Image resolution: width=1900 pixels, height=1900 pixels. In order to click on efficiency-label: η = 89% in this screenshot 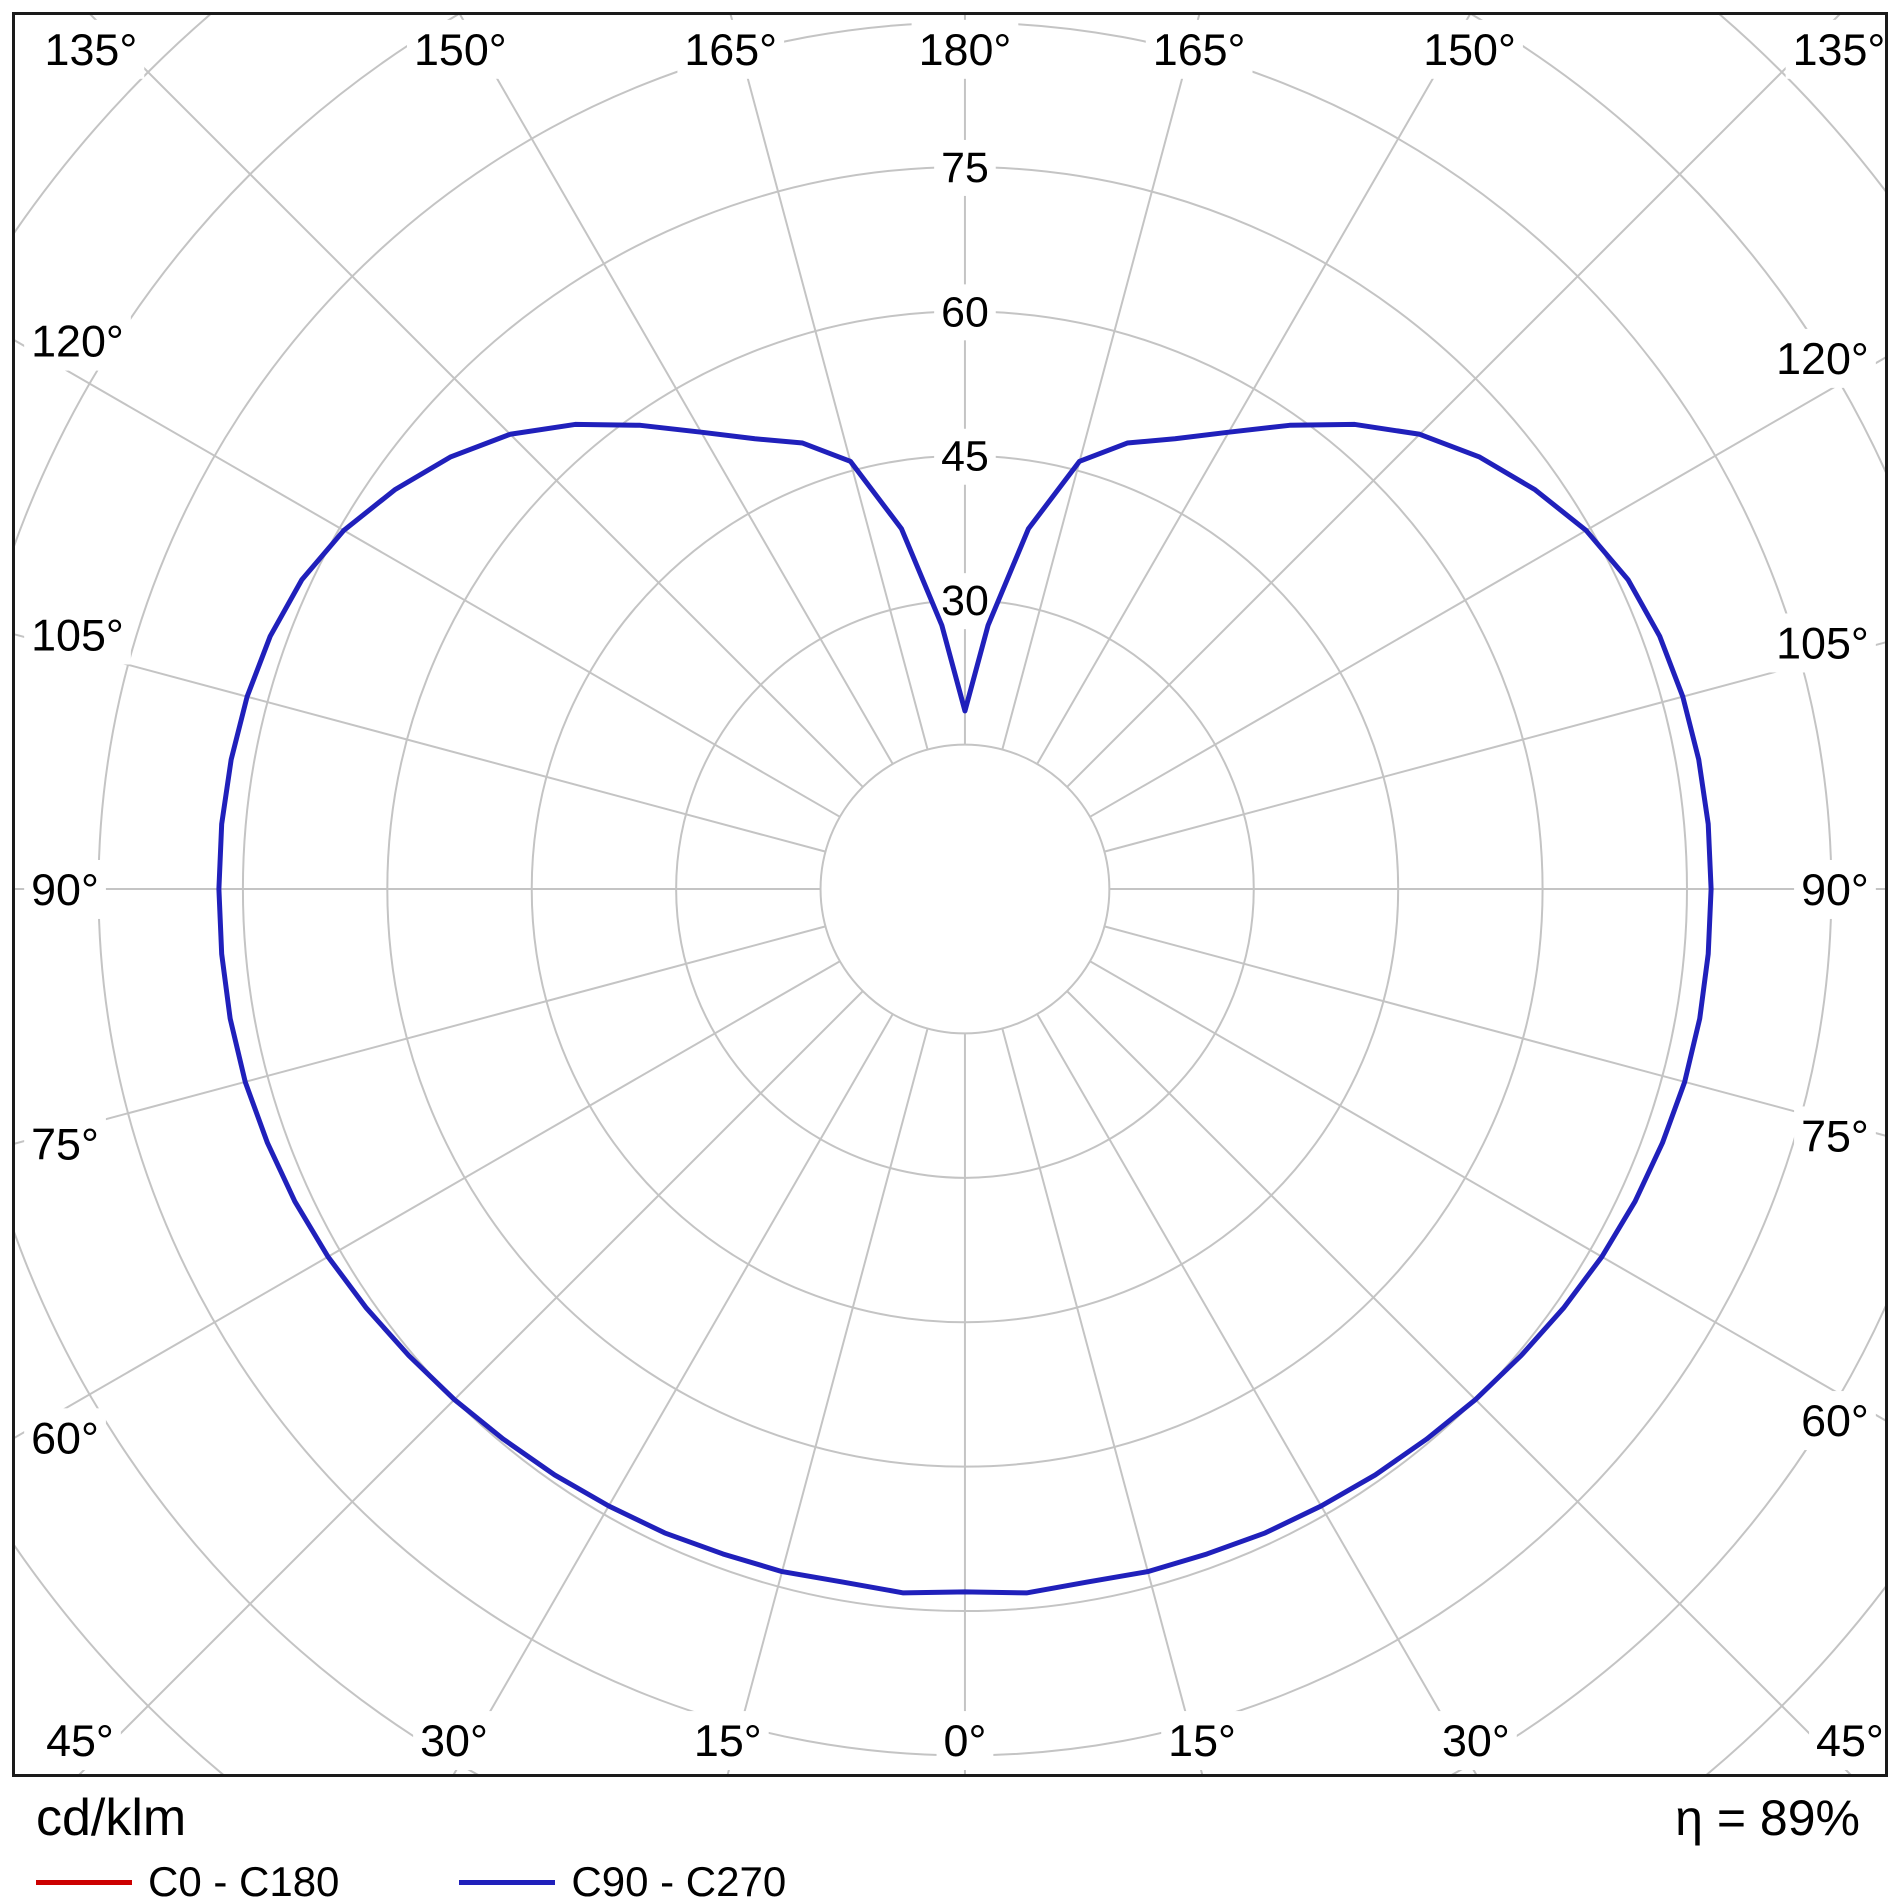, I will do `click(1767, 1818)`.